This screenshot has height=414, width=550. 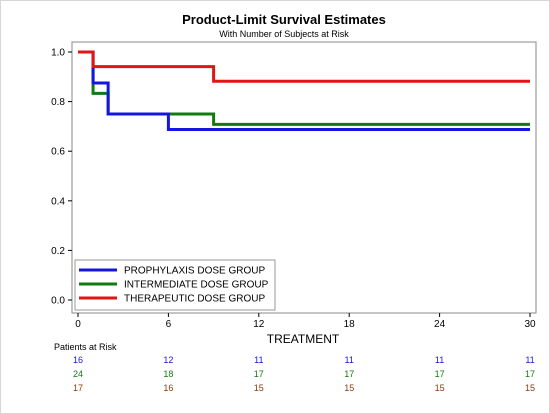 I want to click on risk-value: 12, so click(x=168, y=360).